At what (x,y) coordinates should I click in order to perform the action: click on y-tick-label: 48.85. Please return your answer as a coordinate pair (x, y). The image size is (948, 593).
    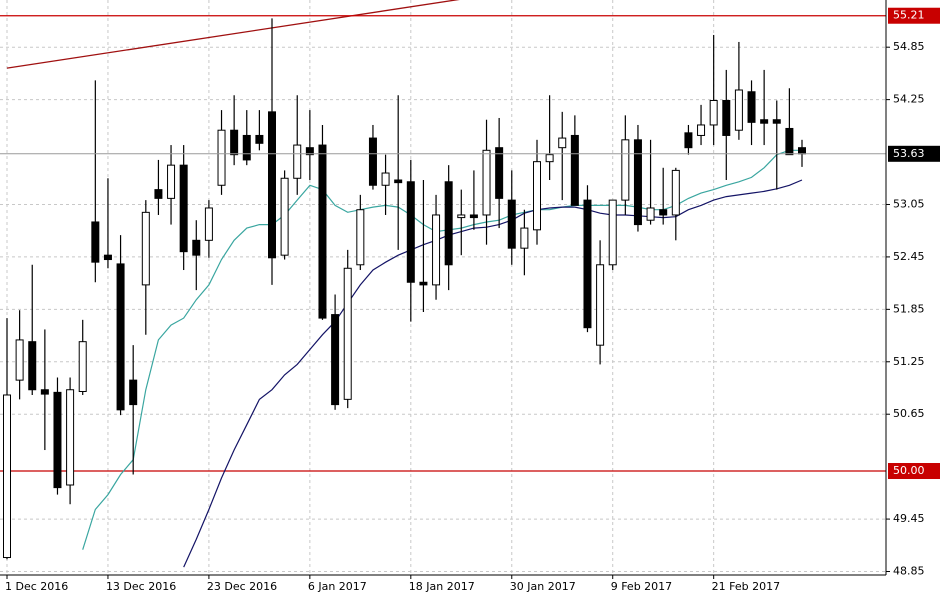
    Looking at the image, I should click on (909, 571).